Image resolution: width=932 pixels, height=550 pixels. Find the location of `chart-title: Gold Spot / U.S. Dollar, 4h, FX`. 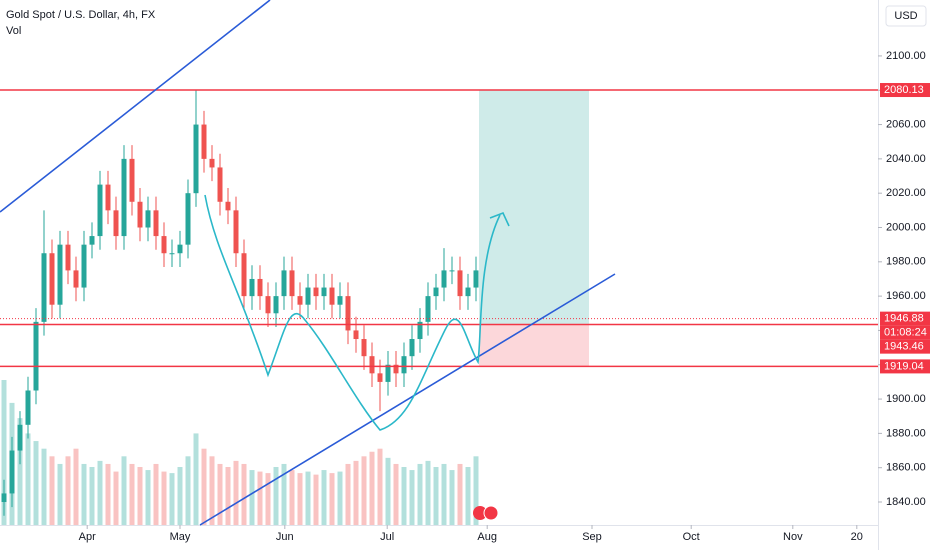

chart-title: Gold Spot / U.S. Dollar, 4h, FX is located at coordinates (81, 15).